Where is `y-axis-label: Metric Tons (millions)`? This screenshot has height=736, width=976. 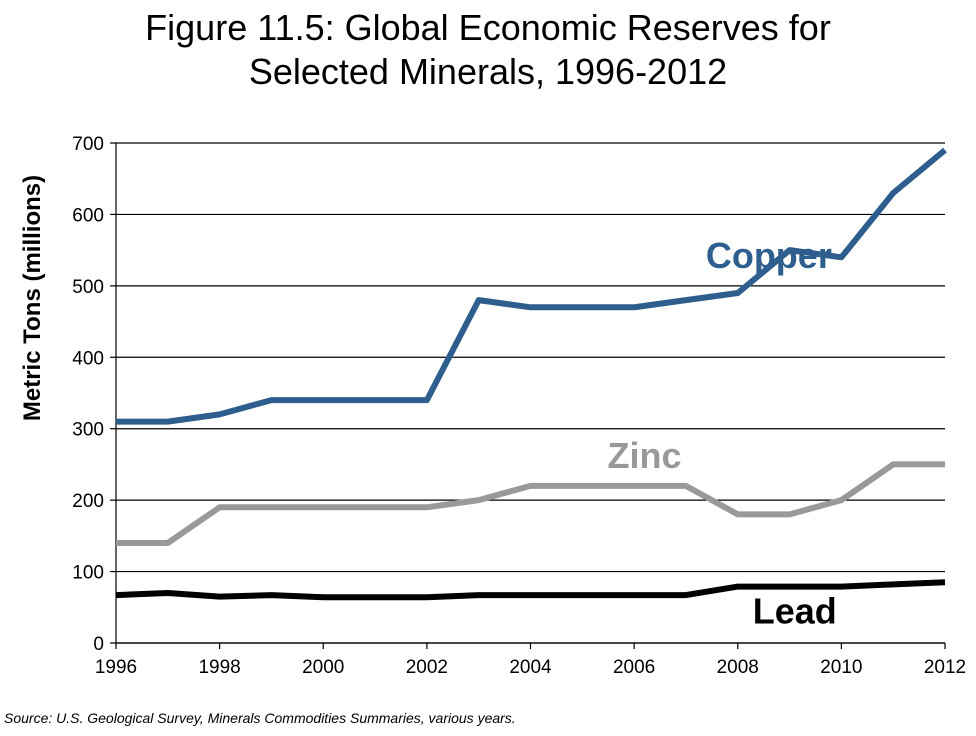 y-axis-label: Metric Tons (millions) is located at coordinates (32, 298).